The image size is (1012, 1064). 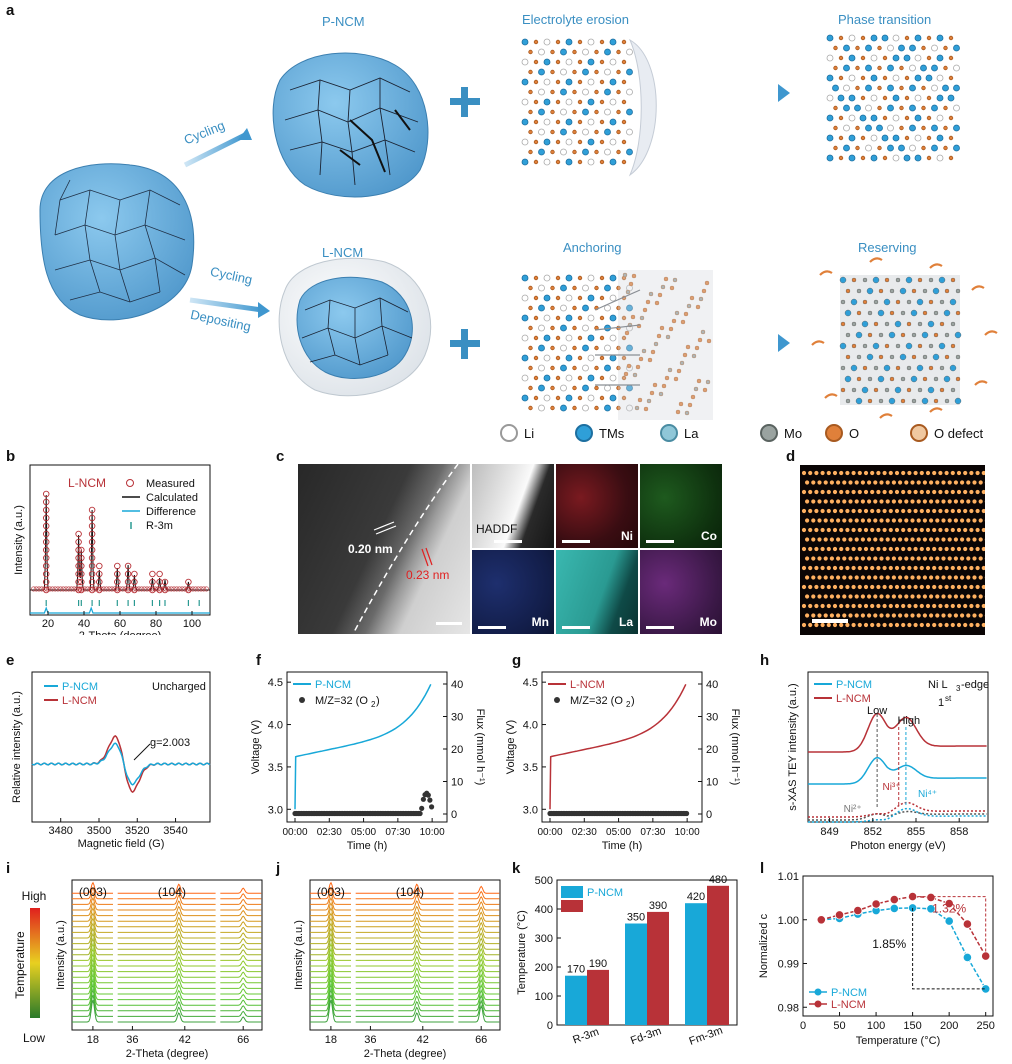 I want to click on eds-label-mn: Mn, so click(x=540, y=622).